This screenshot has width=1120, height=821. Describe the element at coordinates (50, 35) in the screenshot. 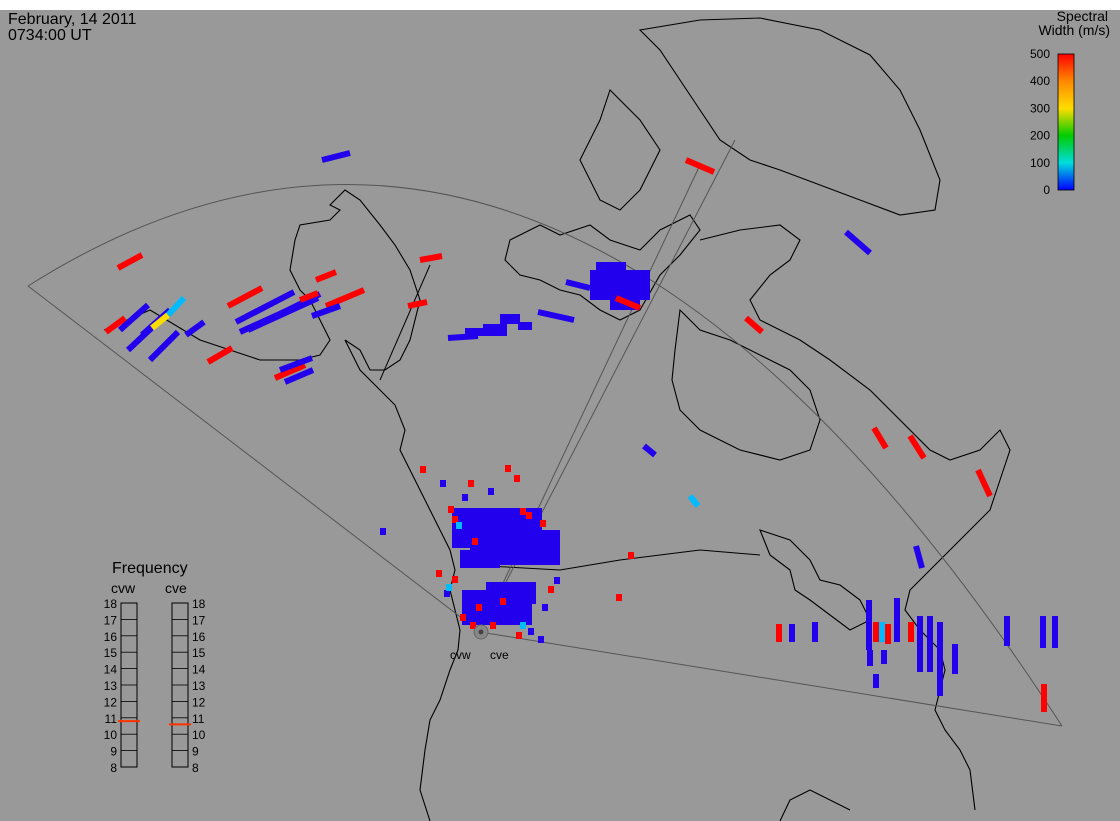

I see `time-label: 0734:00 UT` at that location.